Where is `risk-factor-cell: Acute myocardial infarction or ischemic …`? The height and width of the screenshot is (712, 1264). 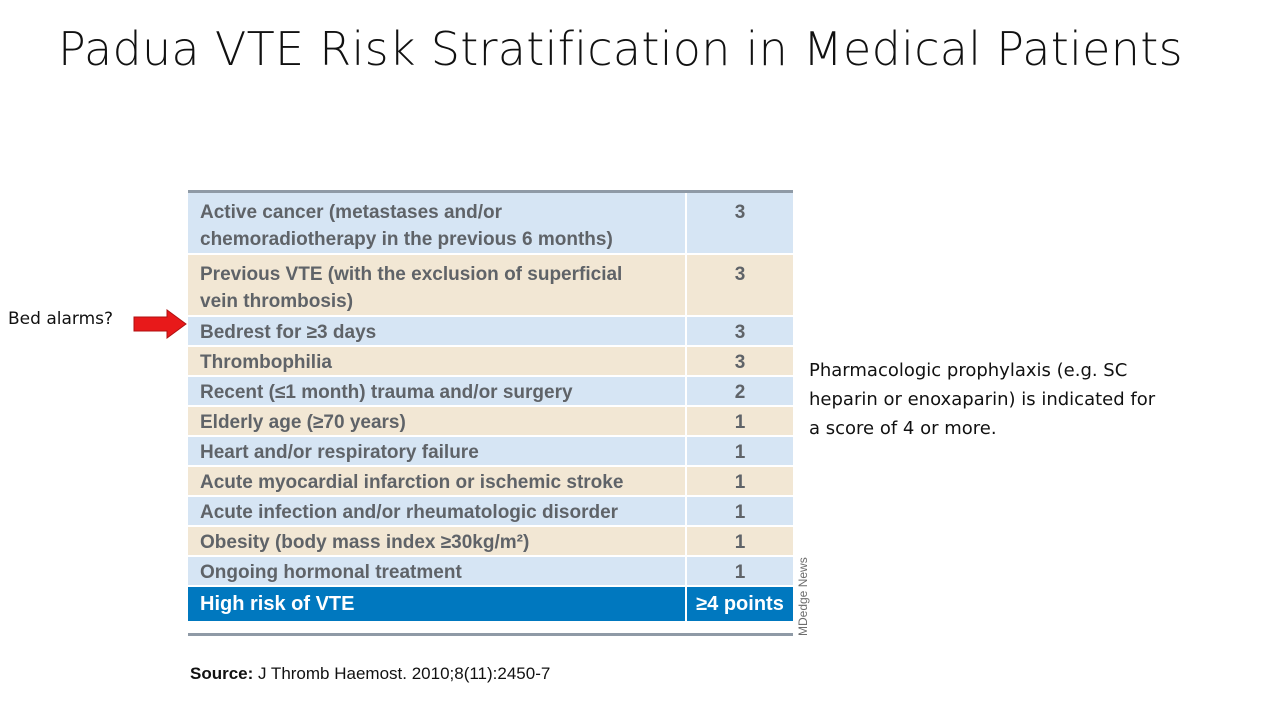 risk-factor-cell: Acute myocardial infarction or ischemic … is located at coordinates (437, 481).